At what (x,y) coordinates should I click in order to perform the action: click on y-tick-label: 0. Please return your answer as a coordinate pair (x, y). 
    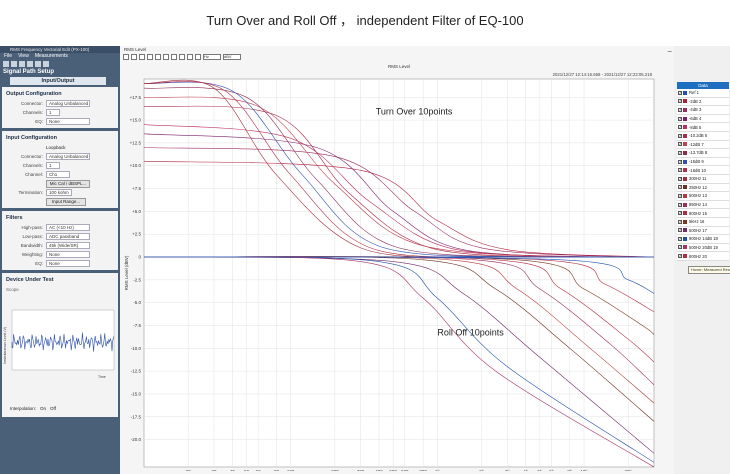
    Looking at the image, I should click on (139, 257).